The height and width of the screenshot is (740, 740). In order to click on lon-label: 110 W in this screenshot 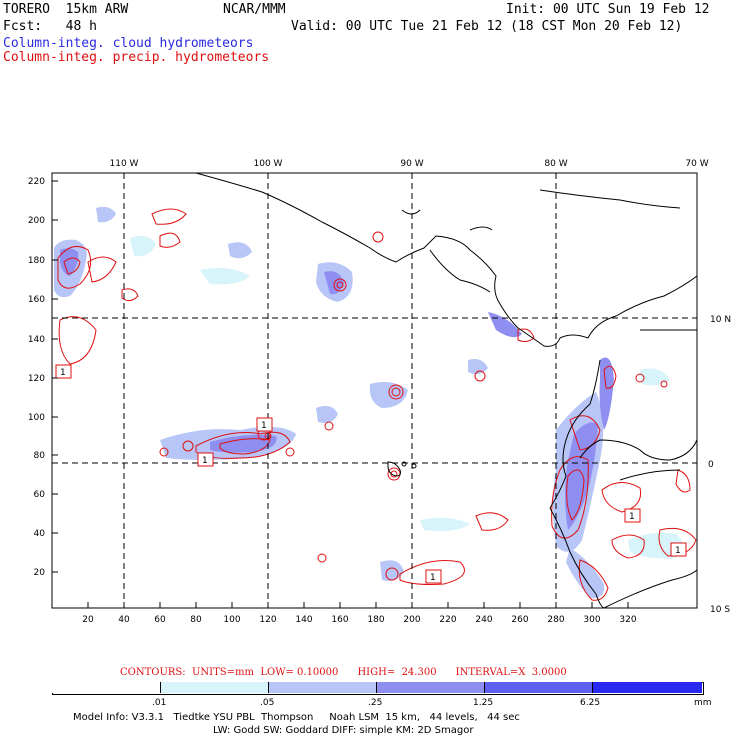, I will do `click(124, 164)`.